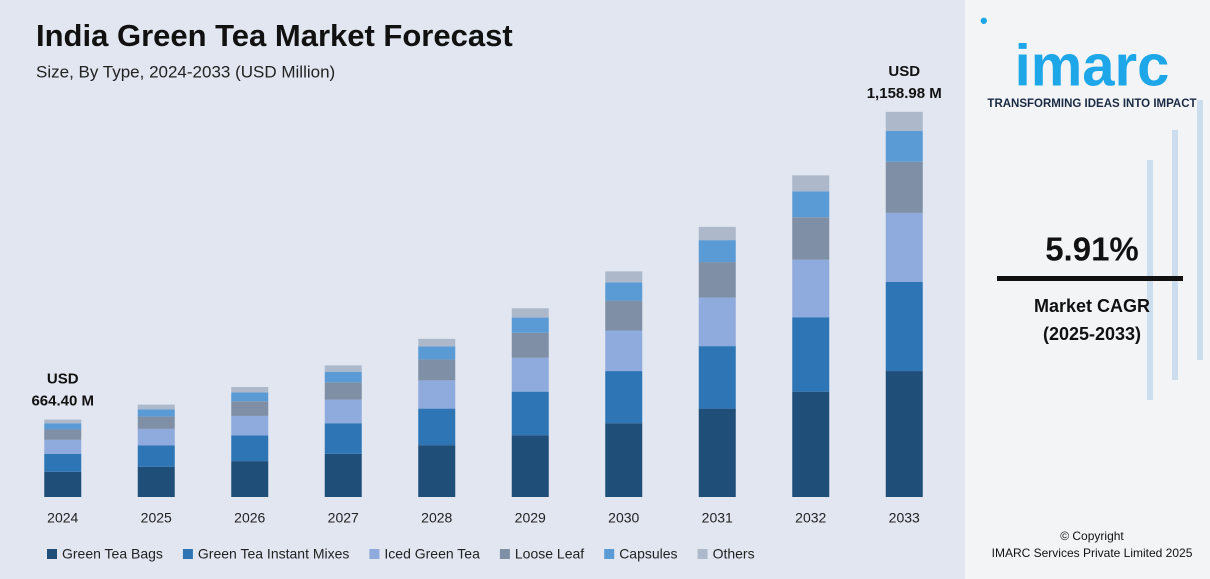 The width and height of the screenshot is (1210, 579). I want to click on chart-subtitle: Size, By Type, 2024-2033 (USD Million), so click(185, 71).